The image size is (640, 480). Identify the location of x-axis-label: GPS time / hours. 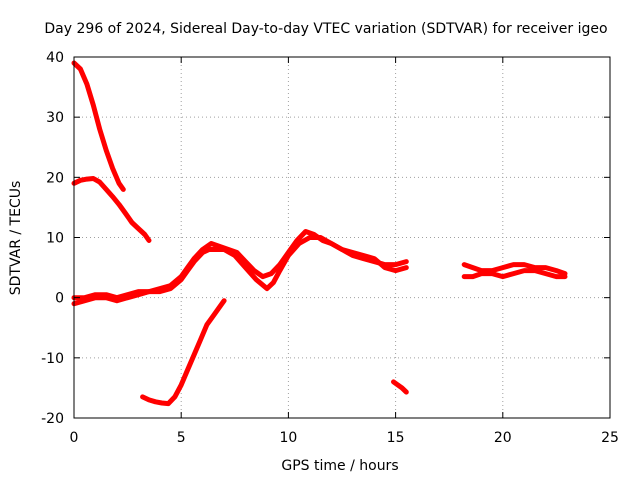
(339, 466).